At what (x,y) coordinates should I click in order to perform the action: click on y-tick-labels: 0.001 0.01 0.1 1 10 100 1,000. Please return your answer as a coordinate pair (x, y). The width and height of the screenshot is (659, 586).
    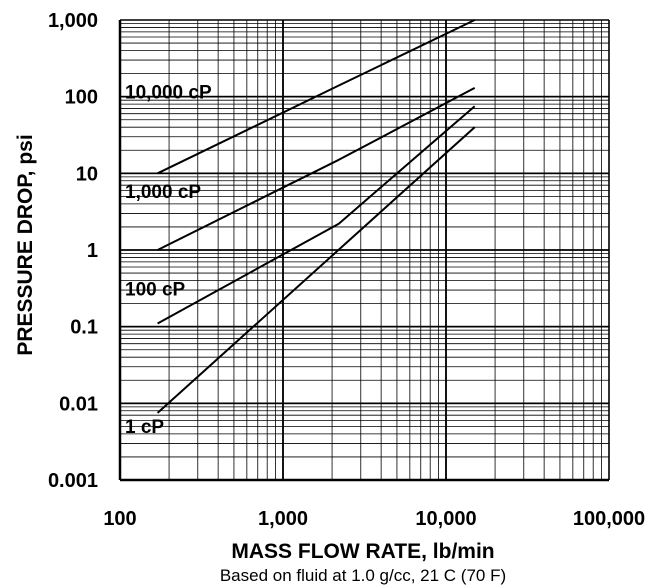
    Looking at the image, I should click on (73, 251).